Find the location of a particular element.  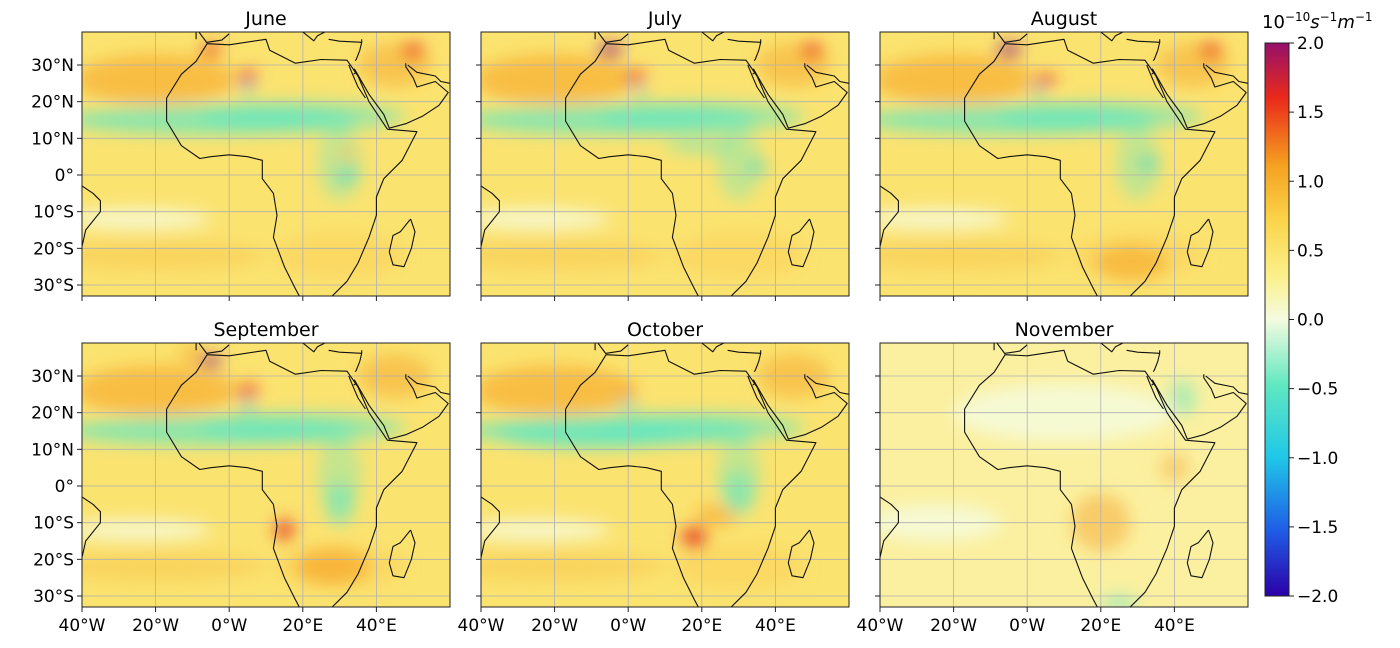

map-panel-november: November 40°W 20°W 0°W 20°E 40°E is located at coordinates (1053, 477).